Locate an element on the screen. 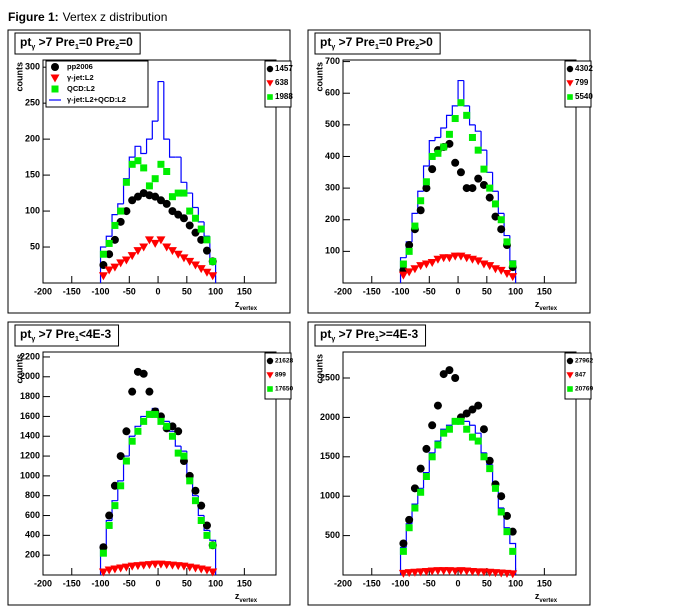 The height and width of the screenshot is (616, 677). y-tick-label: 2000 is located at coordinates (330, 417).